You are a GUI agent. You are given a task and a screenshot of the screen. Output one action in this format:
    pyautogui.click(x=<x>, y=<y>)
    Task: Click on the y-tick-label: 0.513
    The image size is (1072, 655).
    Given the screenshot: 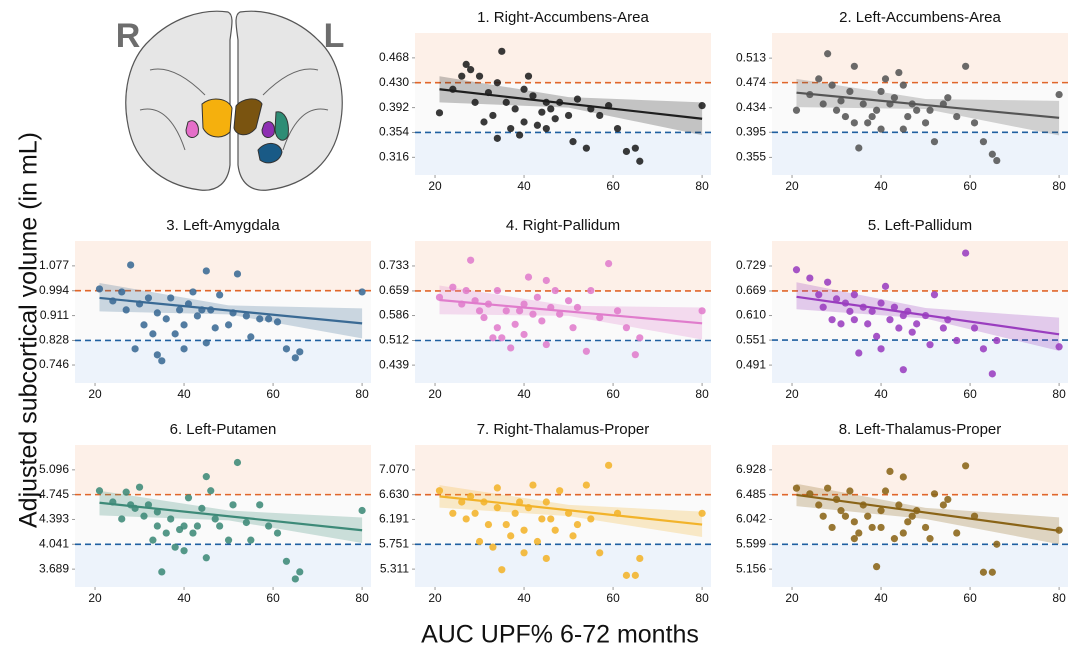 What is the action you would take?
    pyautogui.click(x=751, y=57)
    